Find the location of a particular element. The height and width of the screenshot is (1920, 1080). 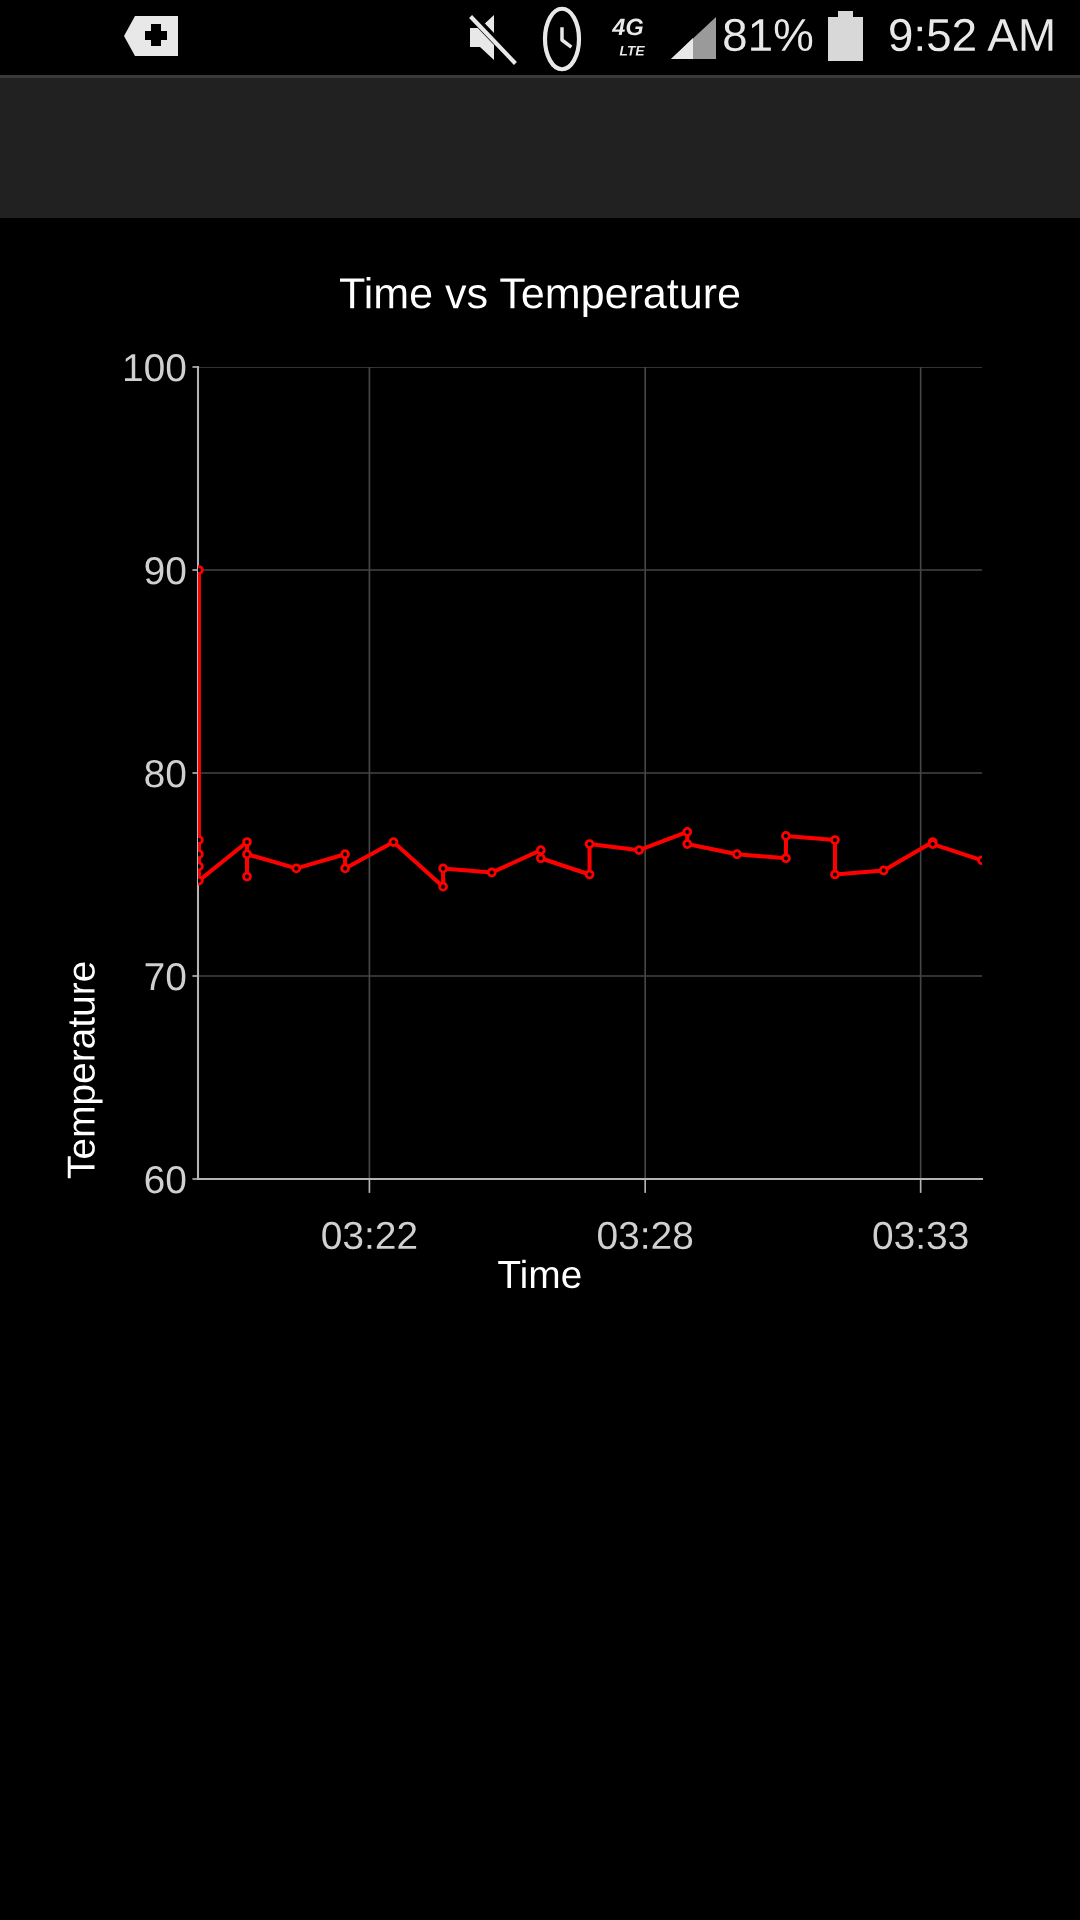

y-tick-label: 60 is located at coordinates (165, 1179).